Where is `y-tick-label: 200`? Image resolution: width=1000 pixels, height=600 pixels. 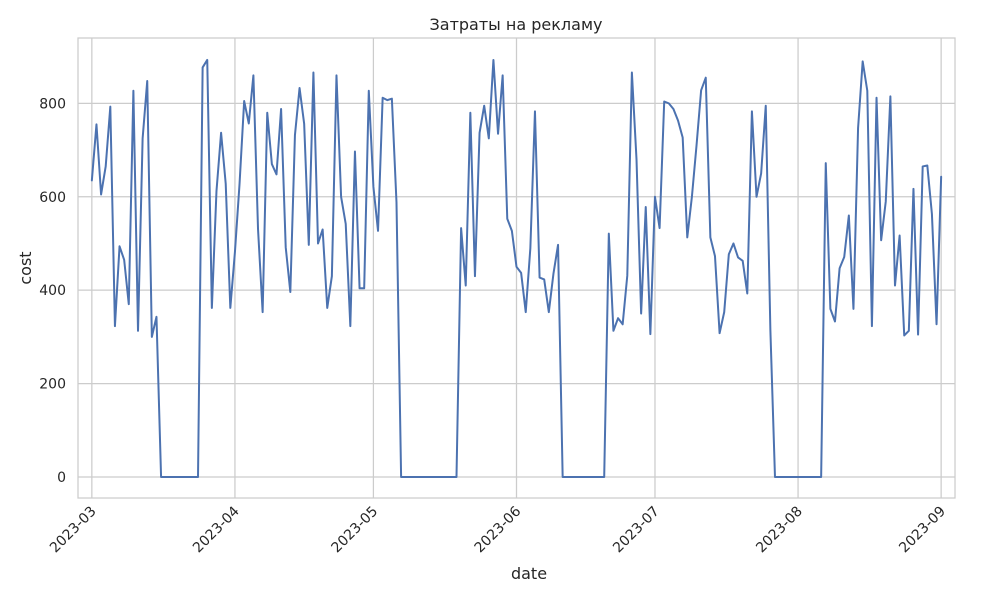
y-tick-label: 200 is located at coordinates (52, 385).